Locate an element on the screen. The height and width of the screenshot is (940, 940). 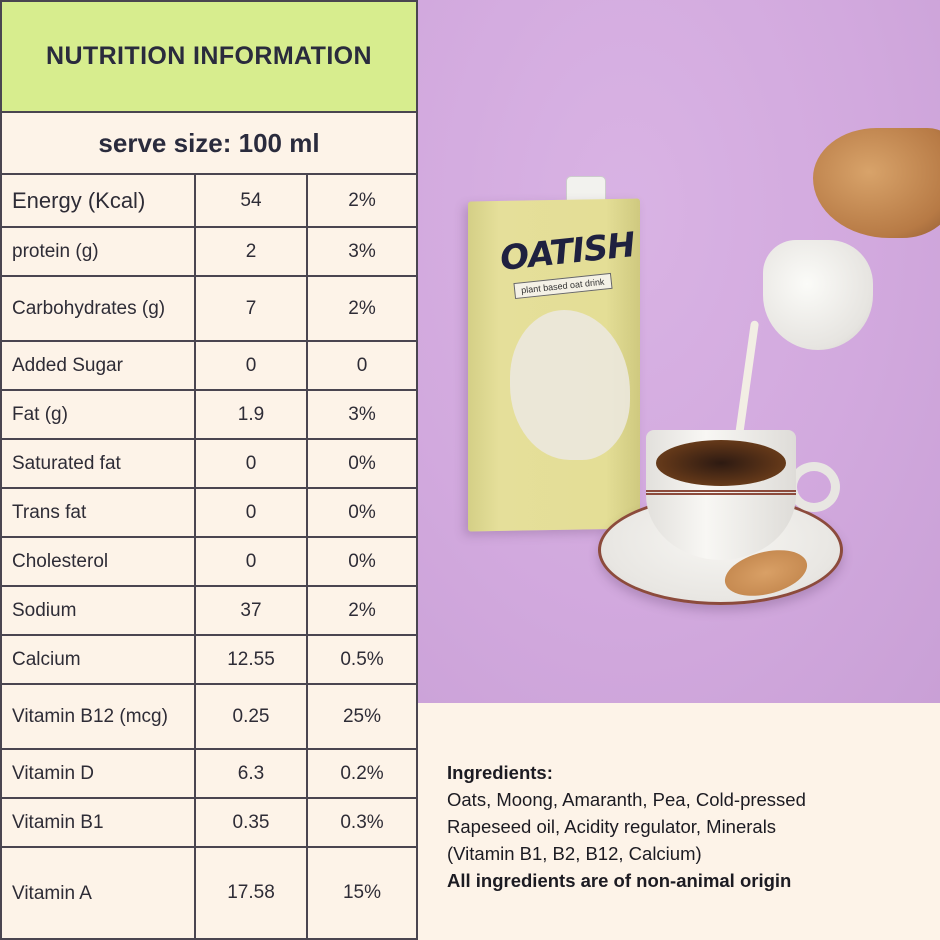
table-row: Trans fat 0 0% is located at coordinates (209, 513).